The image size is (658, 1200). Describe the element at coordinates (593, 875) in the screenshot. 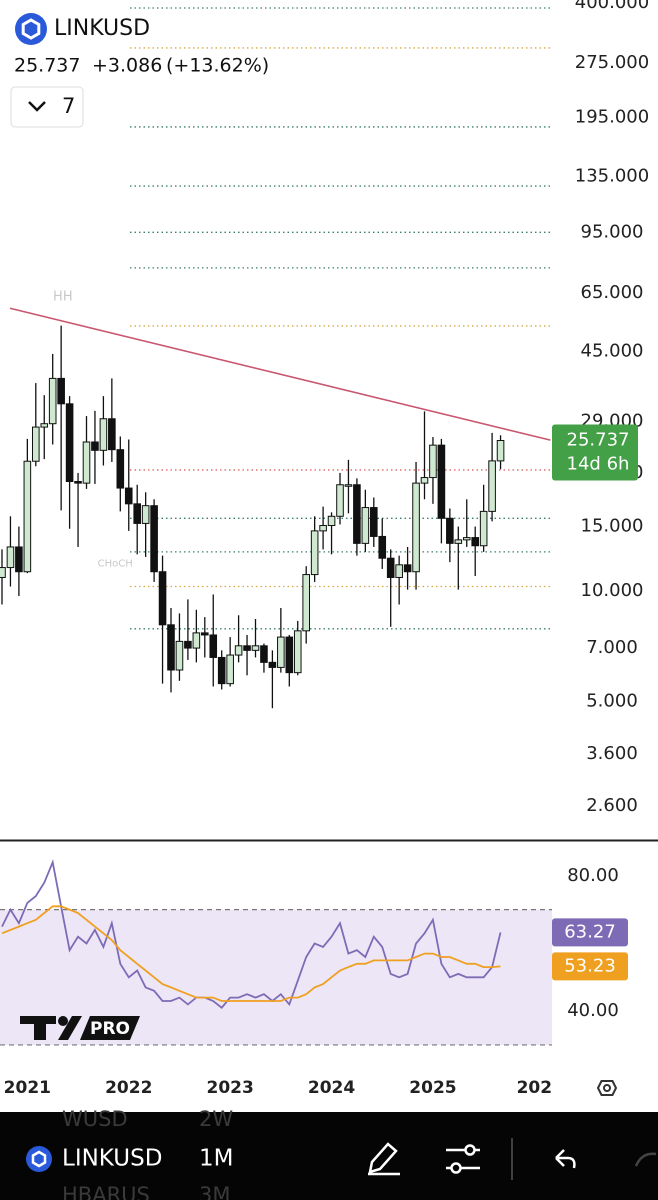

I see `y-tick-label: 80.00` at that location.